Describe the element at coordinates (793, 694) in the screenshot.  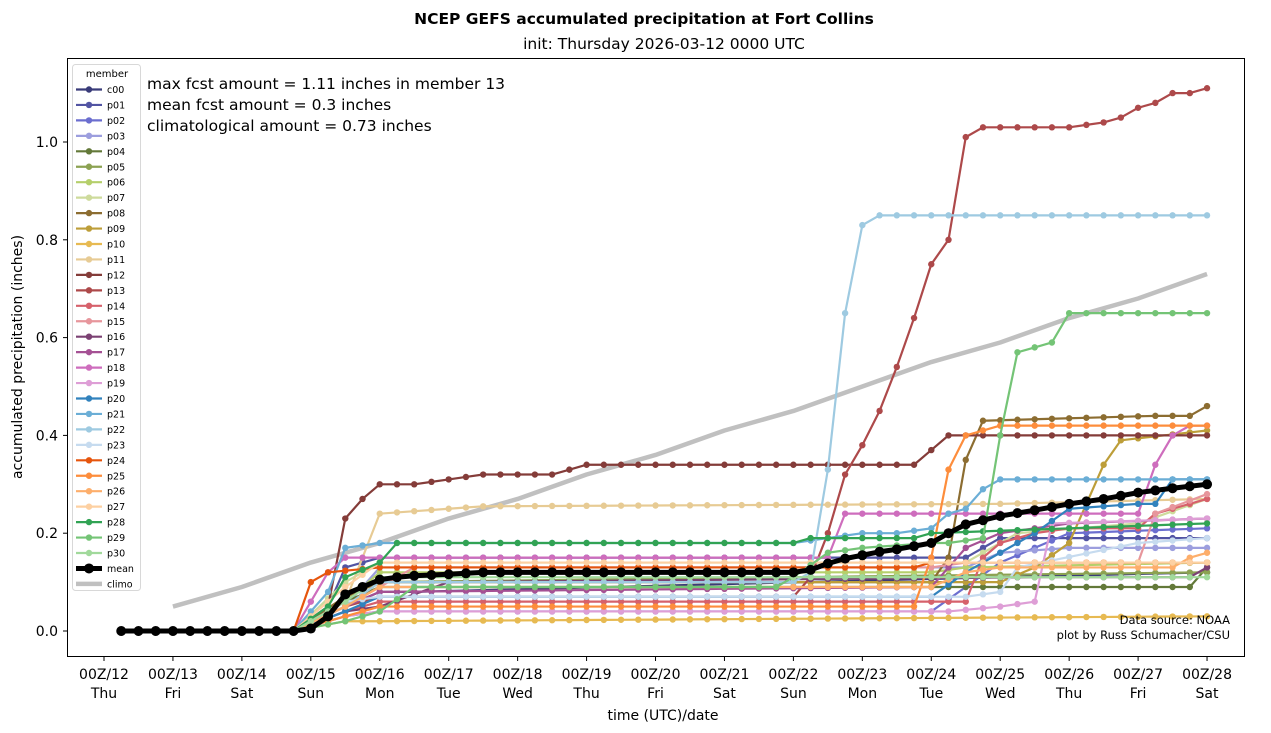
I see `x-tick-weekday: Sun` at that location.